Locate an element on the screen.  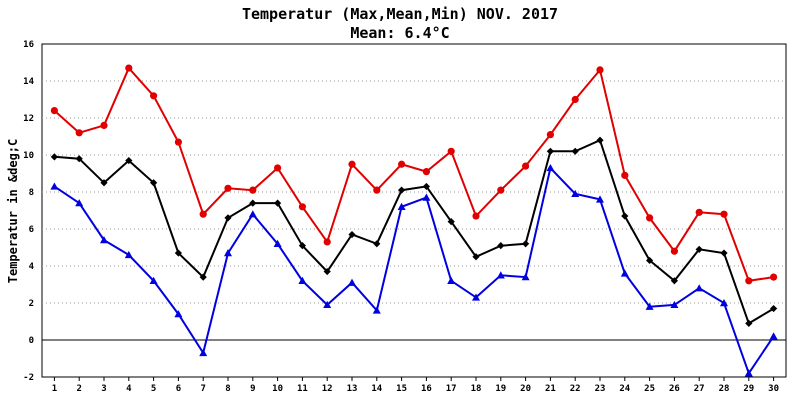
y-axis-label: Temperatur in &deg;C is located at coordinates (13, 211).